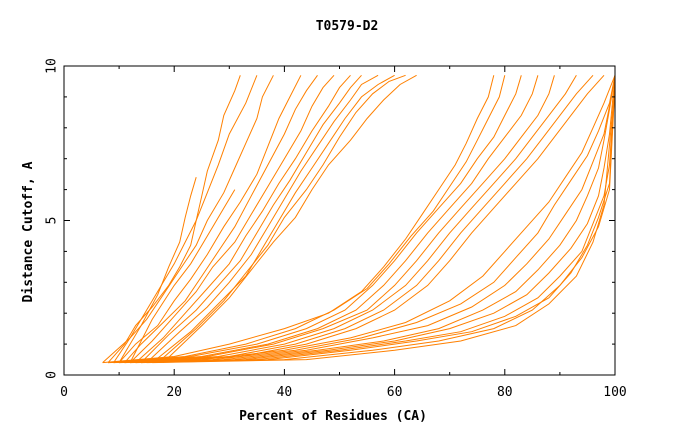 This screenshot has width=680, height=440. Describe the element at coordinates (28, 231) in the screenshot. I see `y-axis-label: Distance Cutoff, A` at that location.